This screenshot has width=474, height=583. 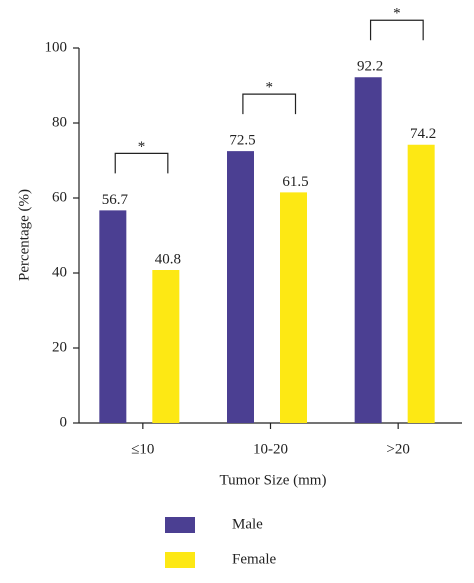 I want to click on y-tick-label: 0, so click(x=64, y=422).